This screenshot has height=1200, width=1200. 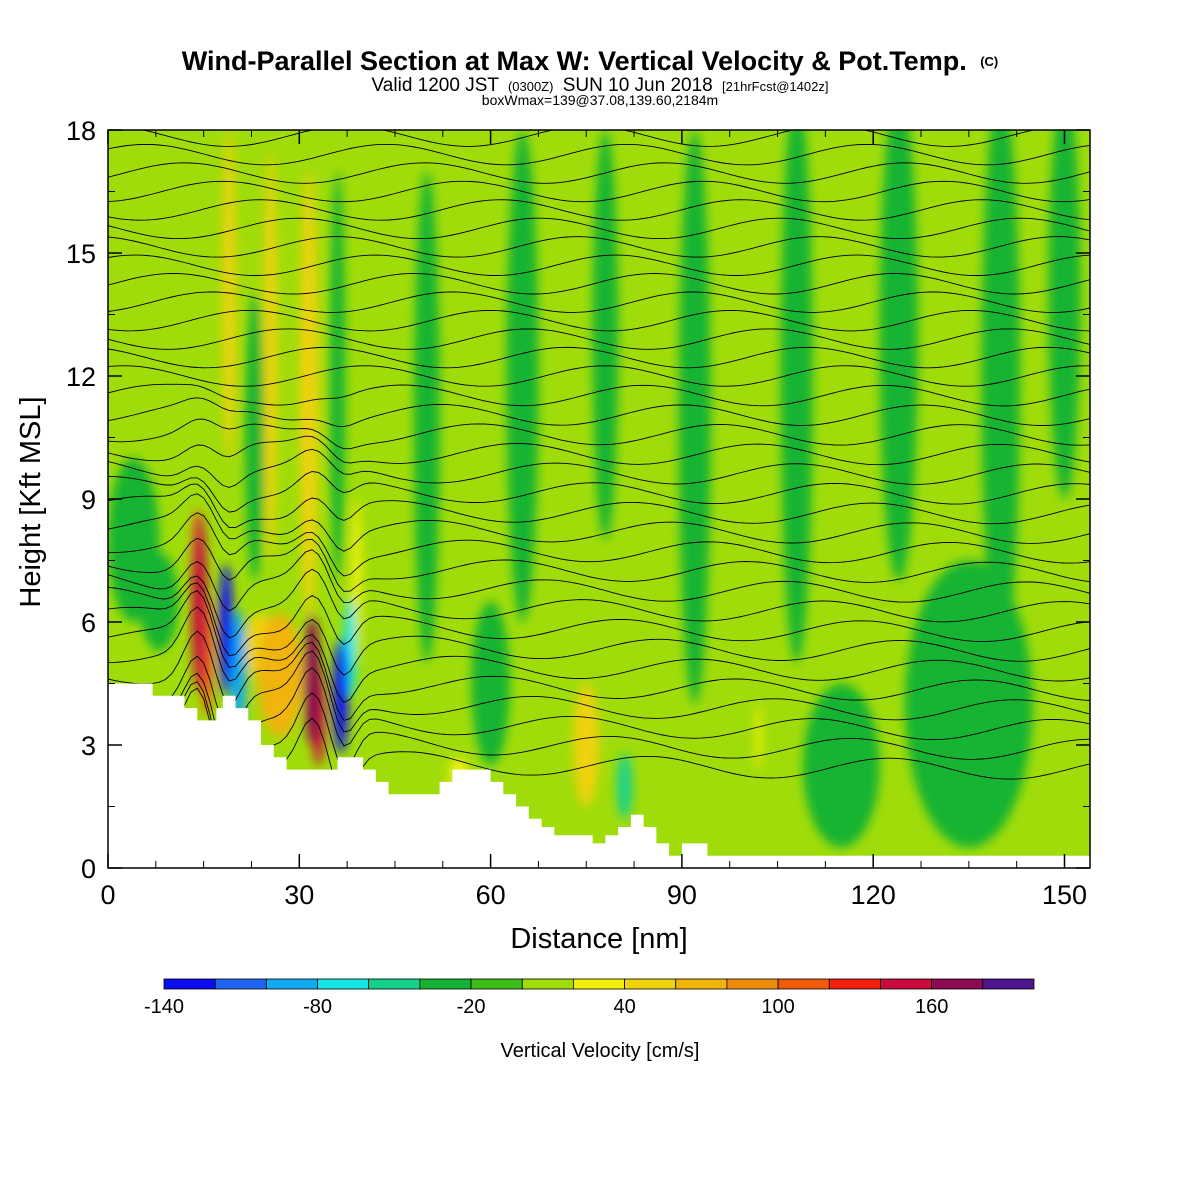 What do you see at coordinates (471, 1007) in the screenshot?
I see `colorbar-tick-label: -20` at bounding box center [471, 1007].